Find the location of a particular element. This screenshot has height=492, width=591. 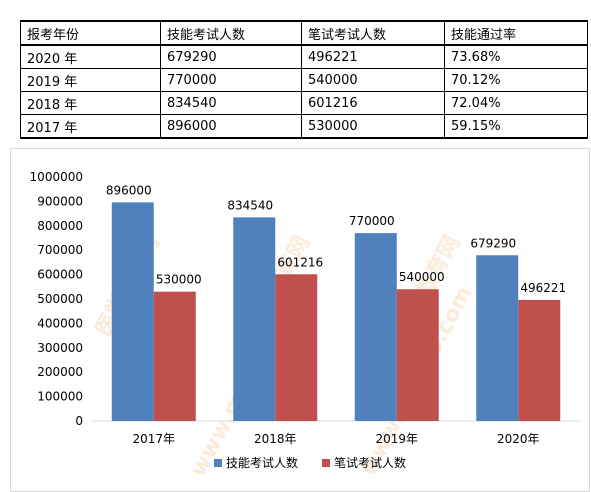

table-row: 2020 年 679290 496221 73.68% is located at coordinates (304, 56).